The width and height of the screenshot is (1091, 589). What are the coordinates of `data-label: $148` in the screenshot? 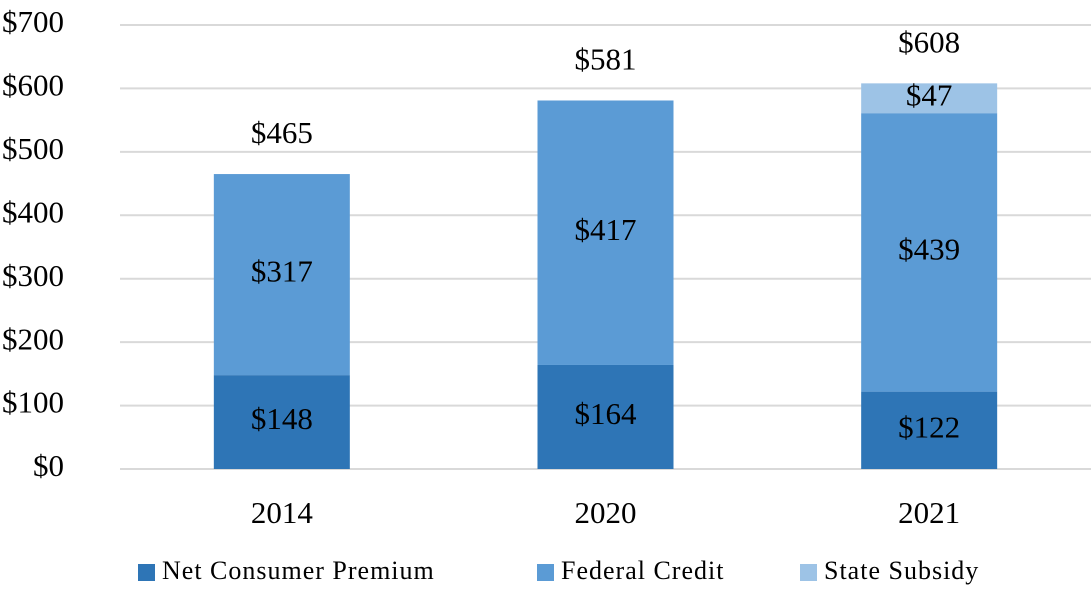 It's located at (282, 418).